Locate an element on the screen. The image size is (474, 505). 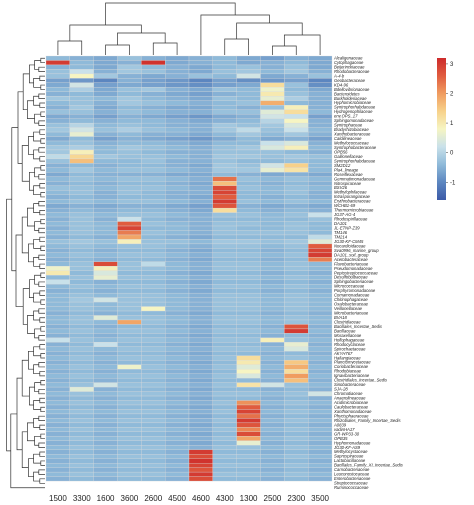
row-label: JG30-KF-CM45 is located at coordinates (348, 241).